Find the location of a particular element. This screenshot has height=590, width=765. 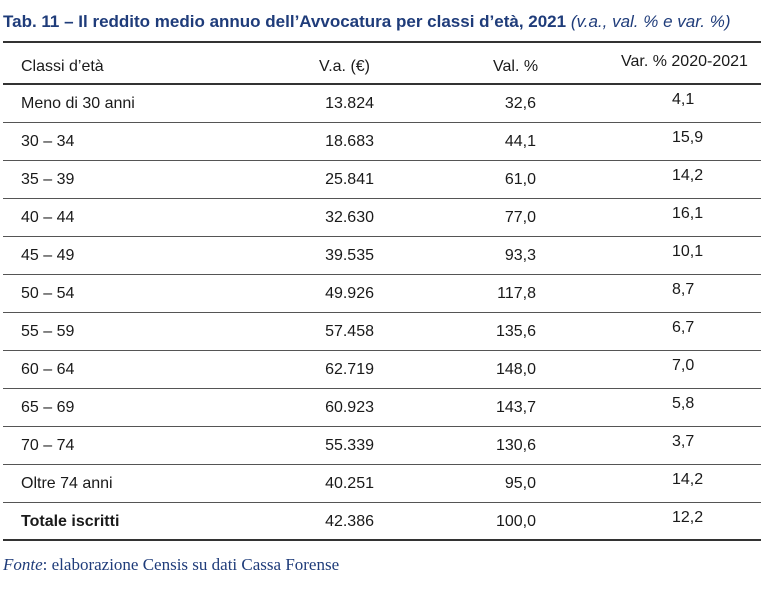

absolute-value-cell: 49.926 is located at coordinates (349, 293).